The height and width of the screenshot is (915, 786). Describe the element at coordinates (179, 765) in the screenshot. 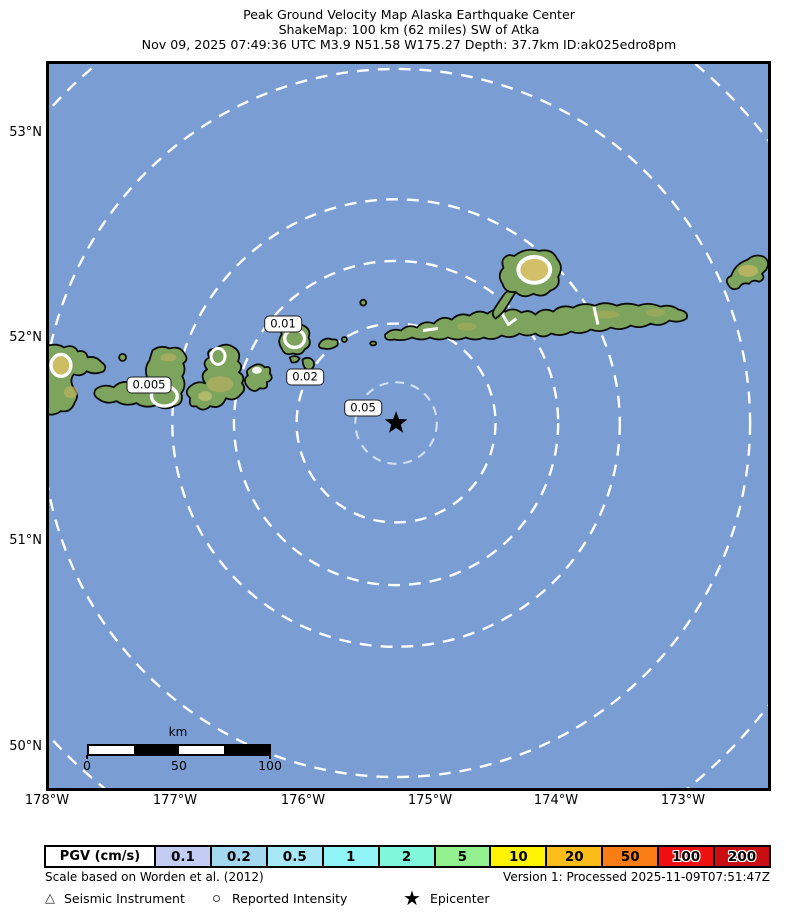

I see `scale-bar-tick-50: 50` at that location.